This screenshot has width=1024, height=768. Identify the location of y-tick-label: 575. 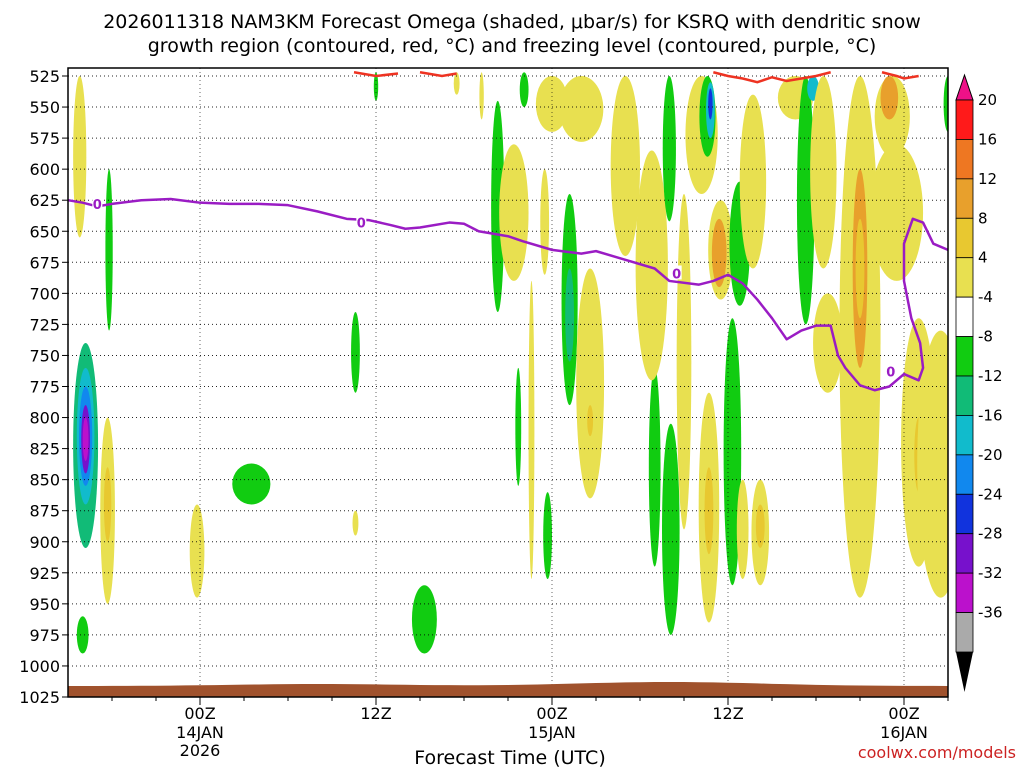
(44, 138).